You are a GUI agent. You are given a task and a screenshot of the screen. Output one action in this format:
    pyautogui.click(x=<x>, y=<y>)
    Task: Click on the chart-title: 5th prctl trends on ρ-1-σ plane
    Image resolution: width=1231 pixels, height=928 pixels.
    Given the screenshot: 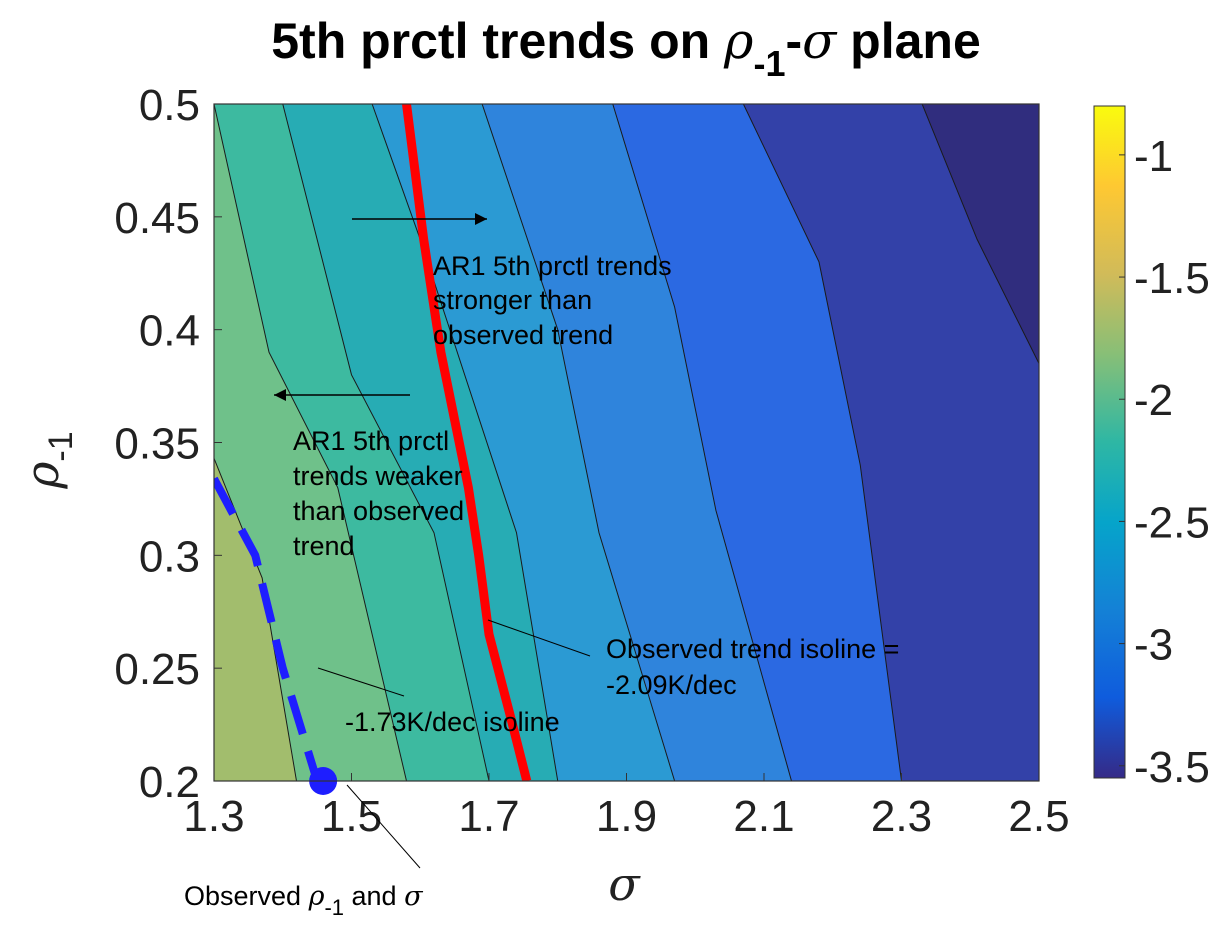 What is the action you would take?
    pyautogui.click(x=626, y=48)
    